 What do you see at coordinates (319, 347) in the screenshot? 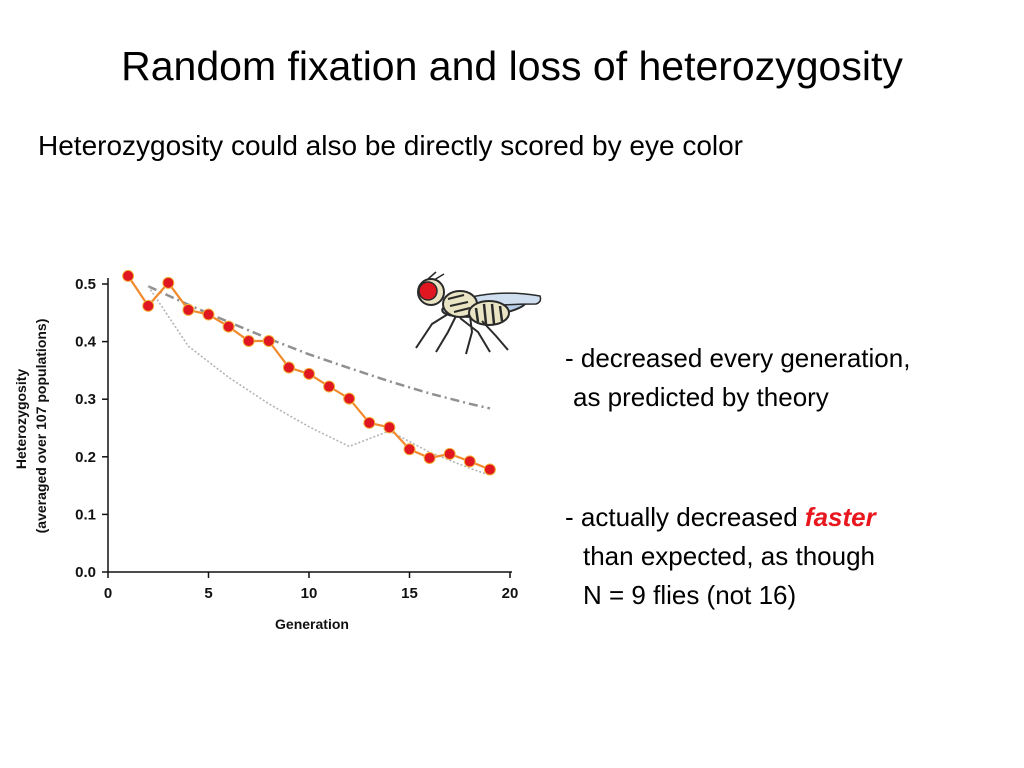
I see `expected-dashed-line` at bounding box center [319, 347].